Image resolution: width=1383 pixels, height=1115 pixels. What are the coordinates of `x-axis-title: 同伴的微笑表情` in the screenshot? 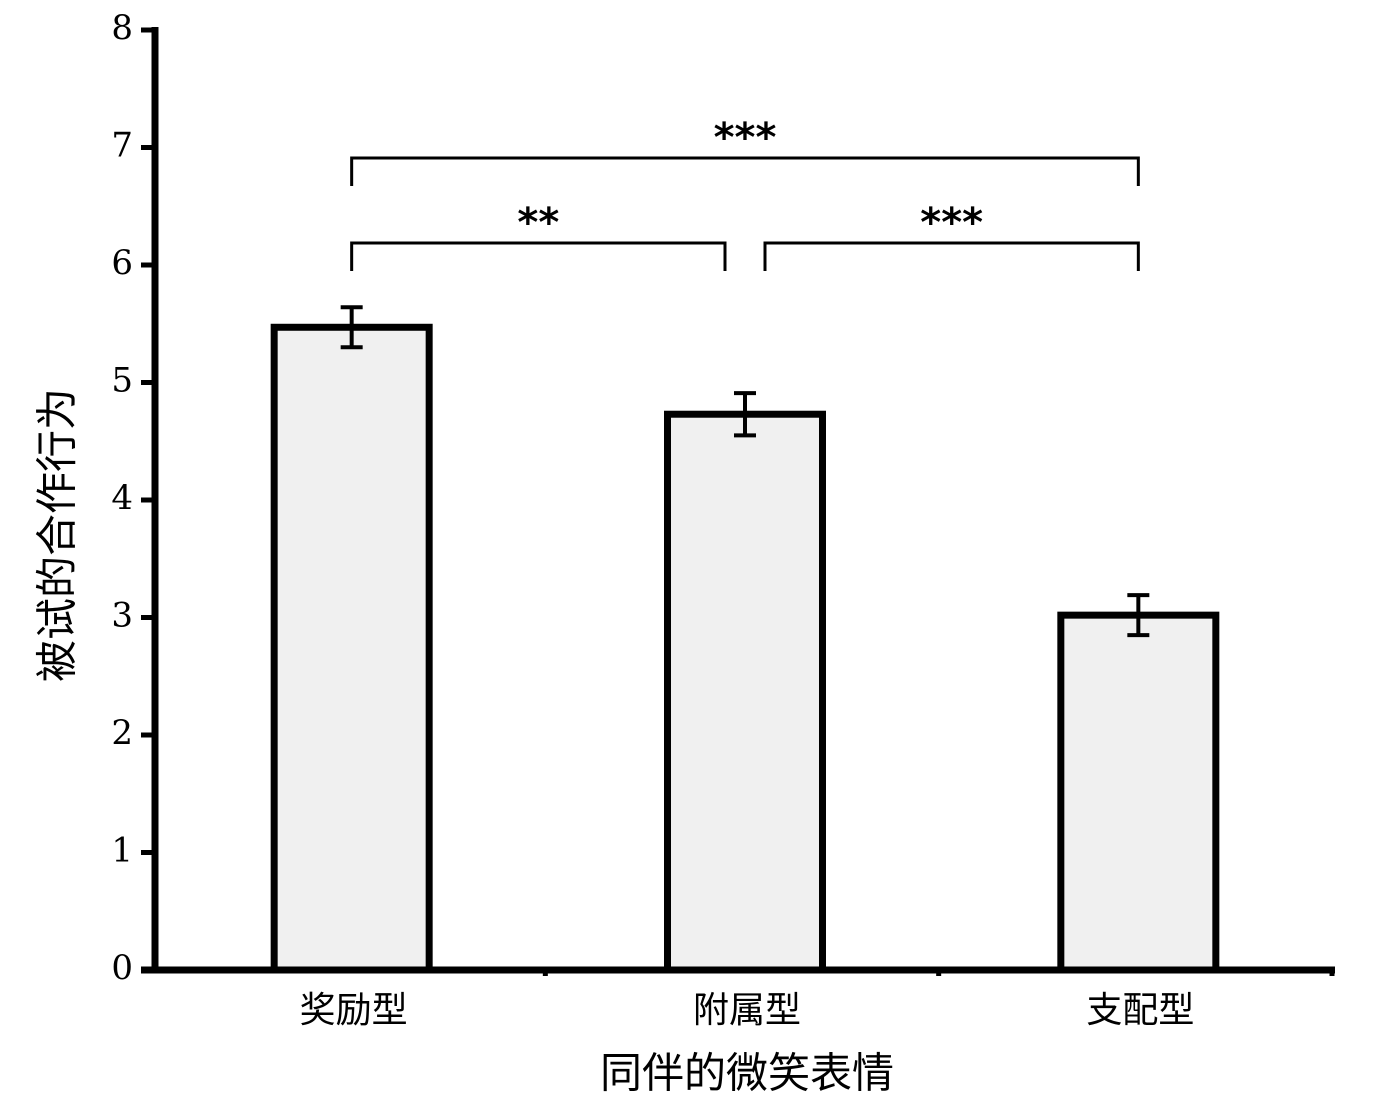 It's located at (747, 1073).